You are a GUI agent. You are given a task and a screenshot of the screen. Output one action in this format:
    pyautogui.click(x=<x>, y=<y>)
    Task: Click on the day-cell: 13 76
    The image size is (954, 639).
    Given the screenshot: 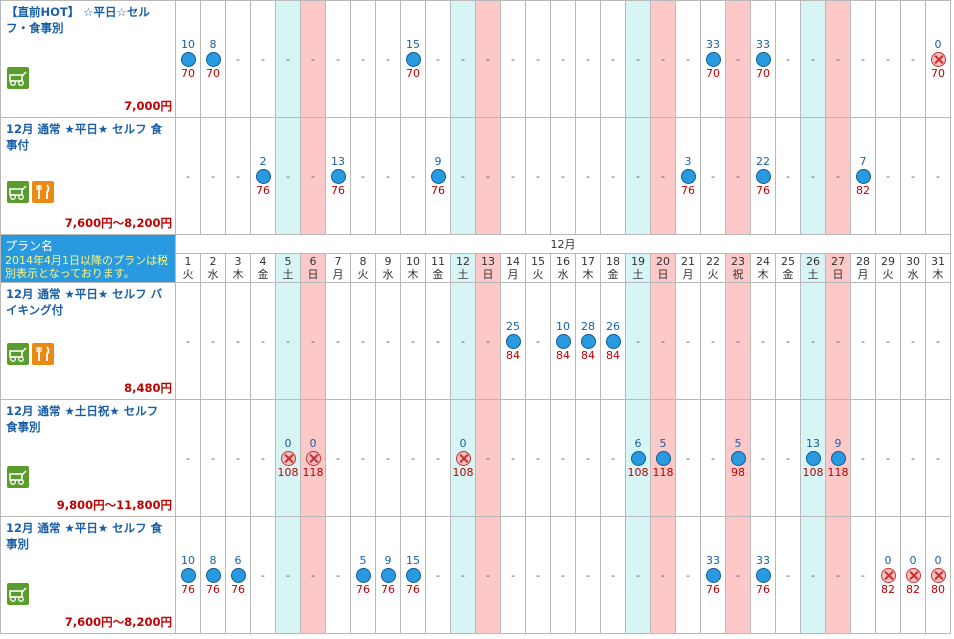 What is the action you would take?
    pyautogui.click(x=338, y=176)
    